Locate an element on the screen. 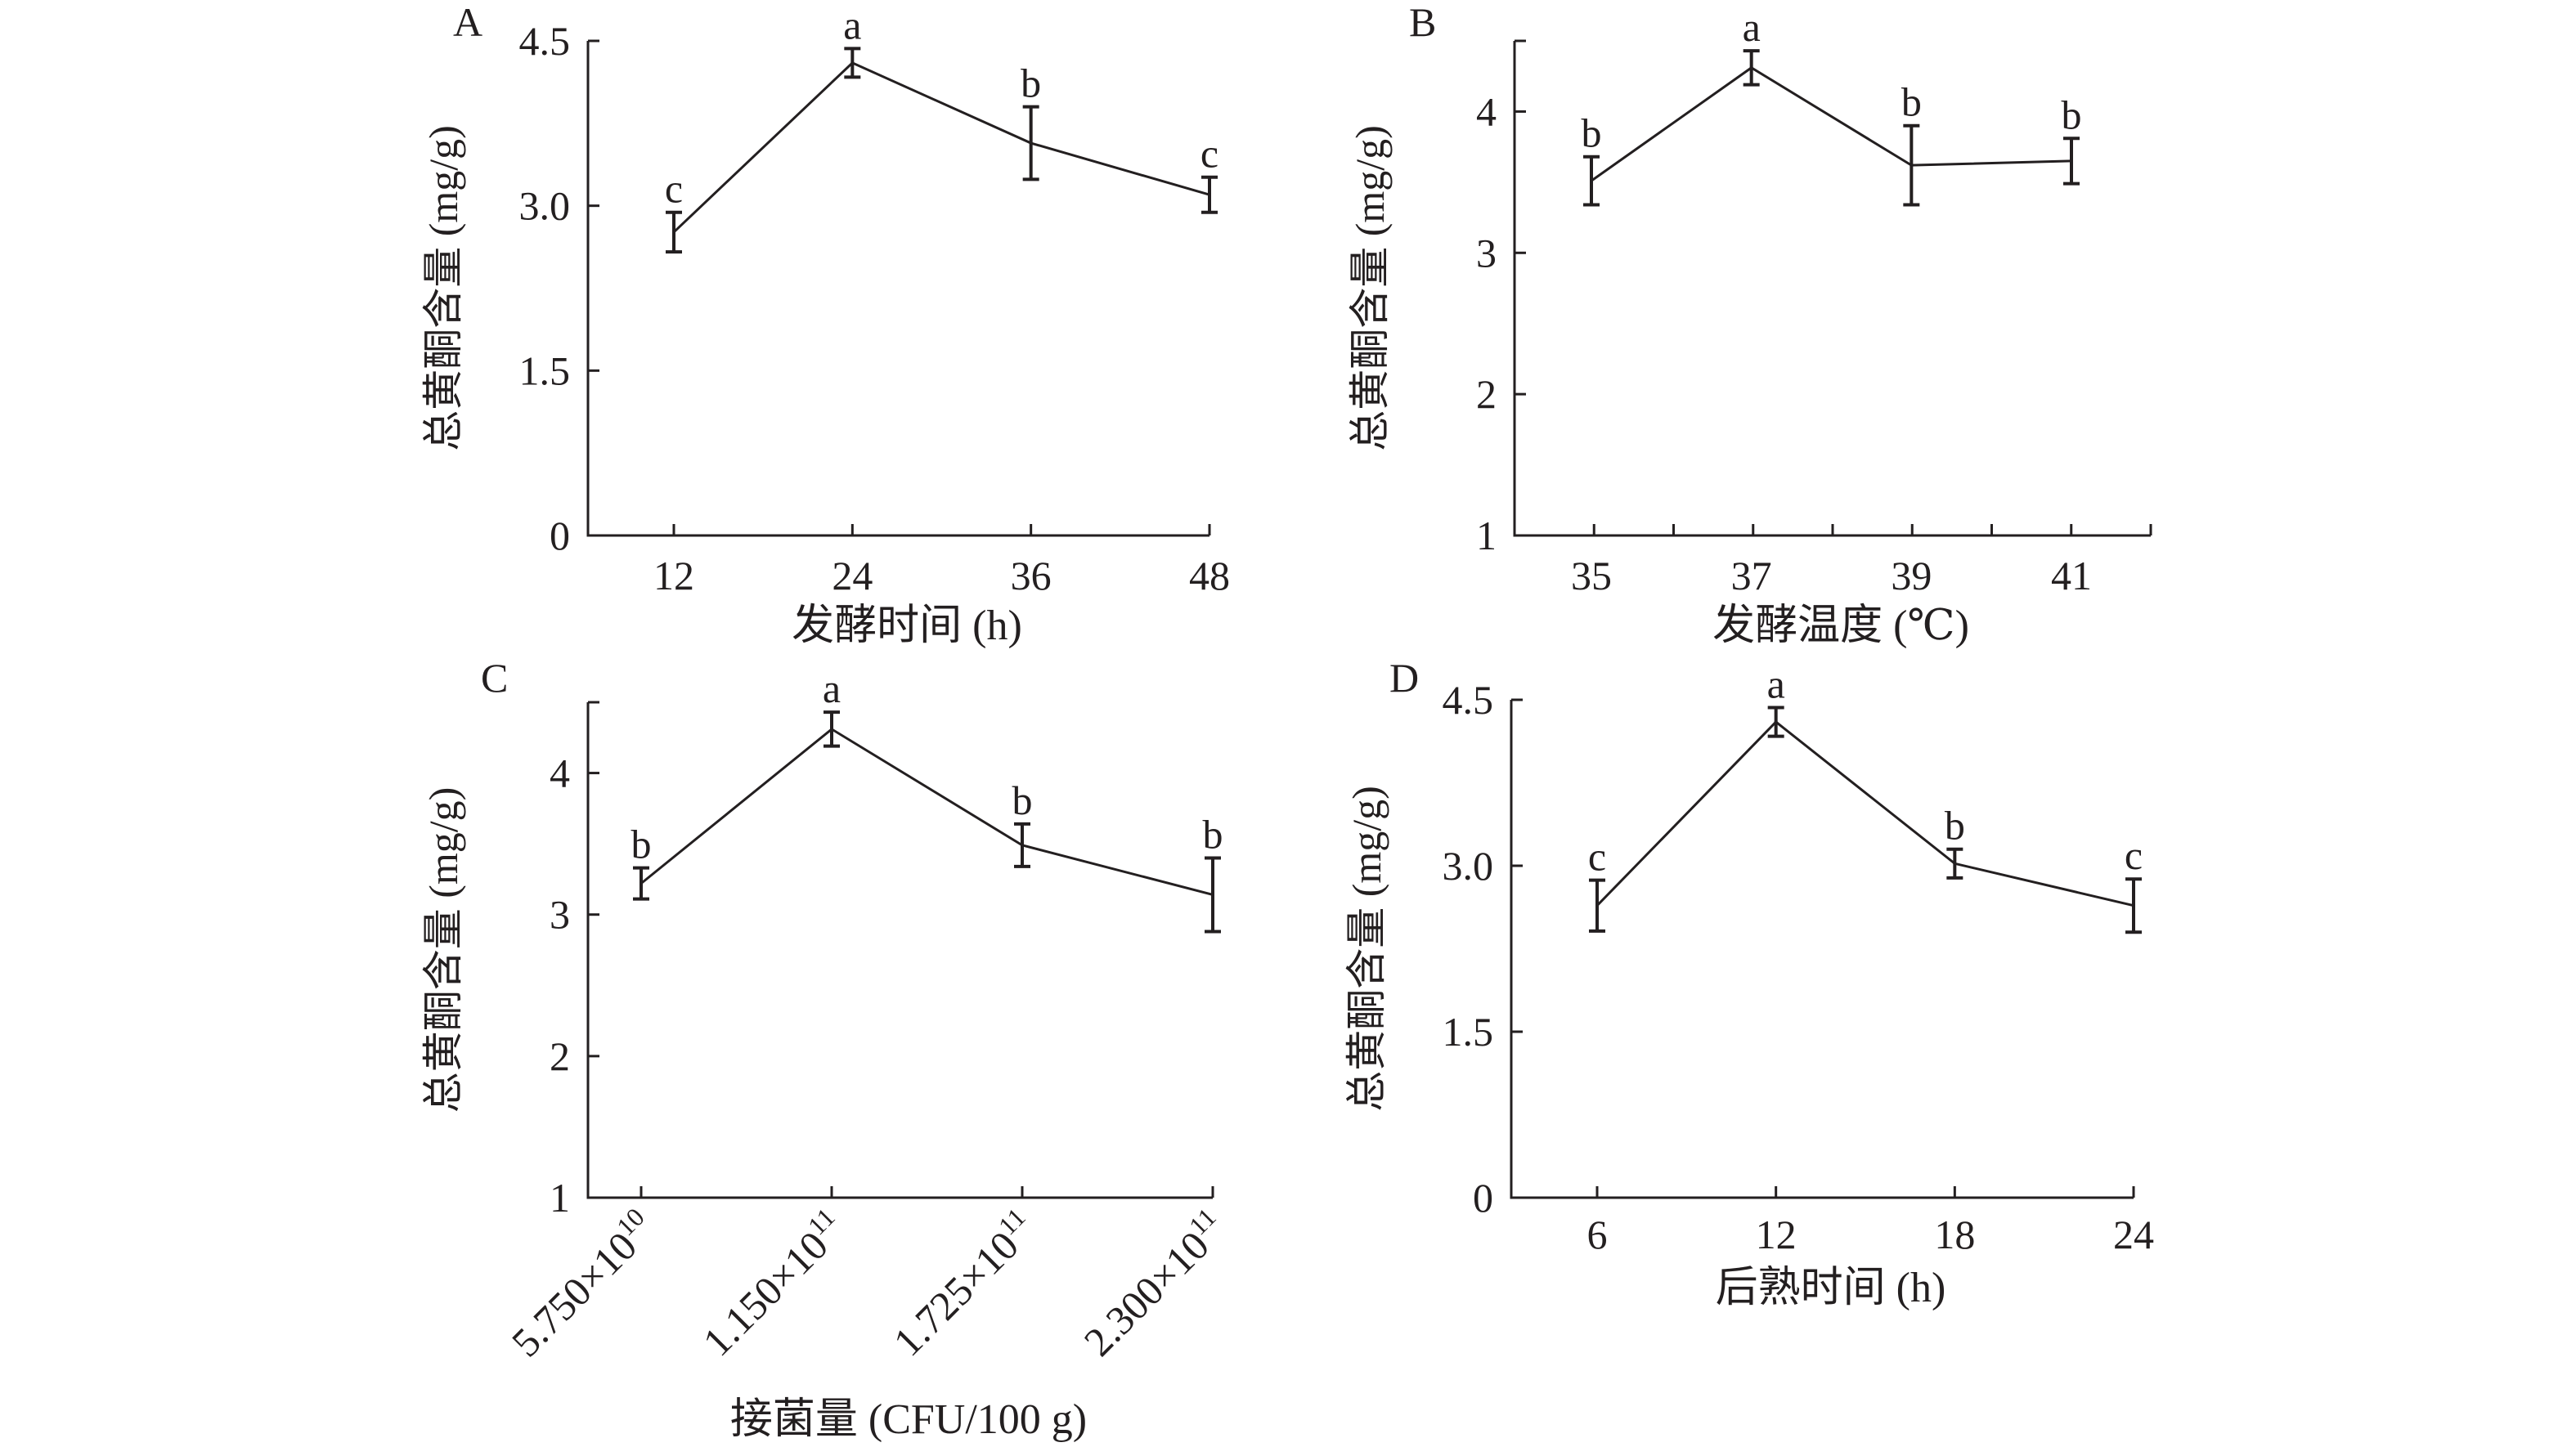 The width and height of the screenshot is (2576, 1456). x-tick-base: 2.300×10 is located at coordinates (1147, 1293).